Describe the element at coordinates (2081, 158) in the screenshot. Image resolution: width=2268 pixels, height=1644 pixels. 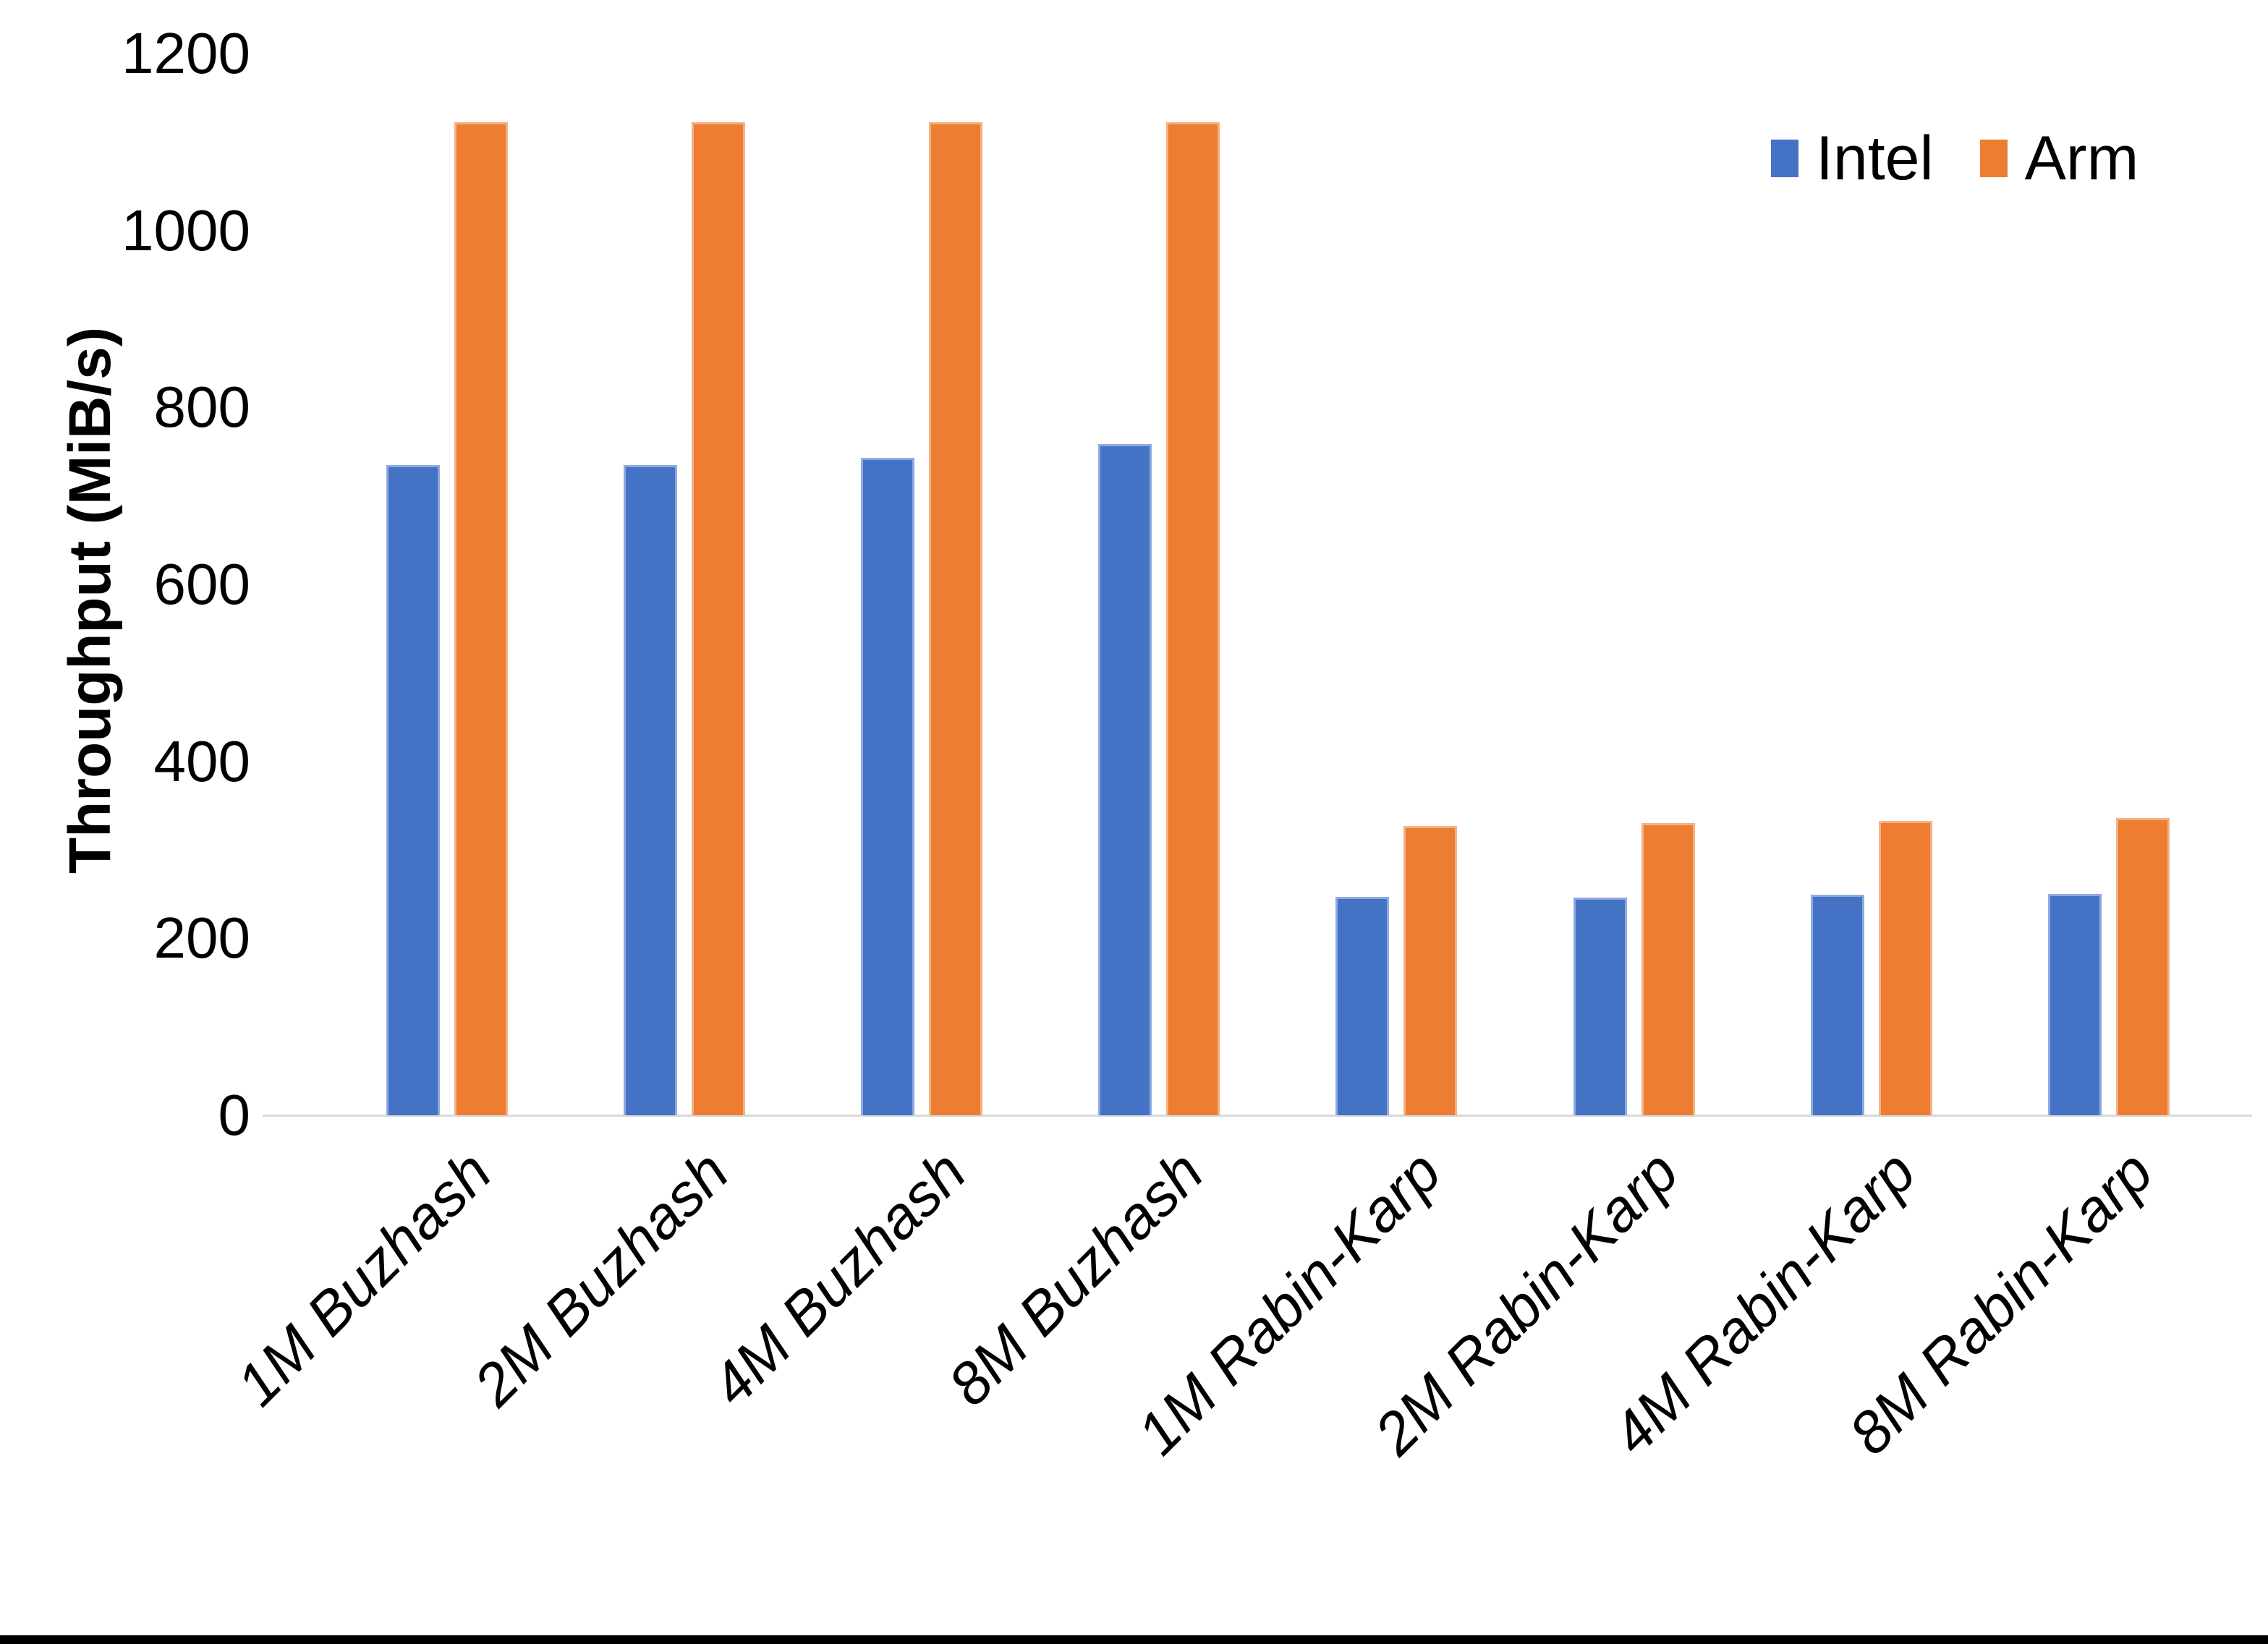
I see `legend-label-arm: Arm` at that location.